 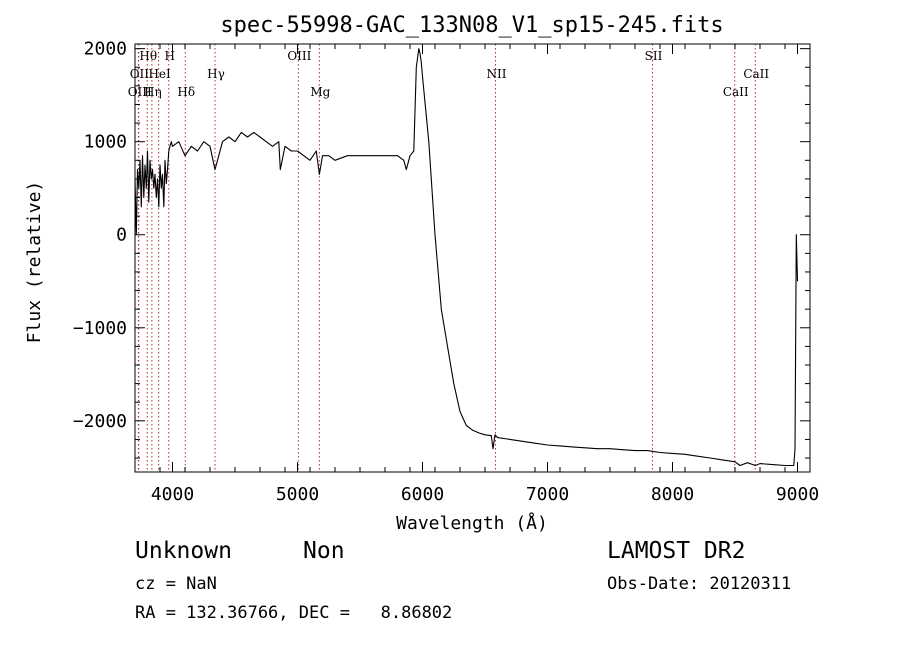 I want to click on y-tick-label-0: 2000, so click(x=105, y=49).